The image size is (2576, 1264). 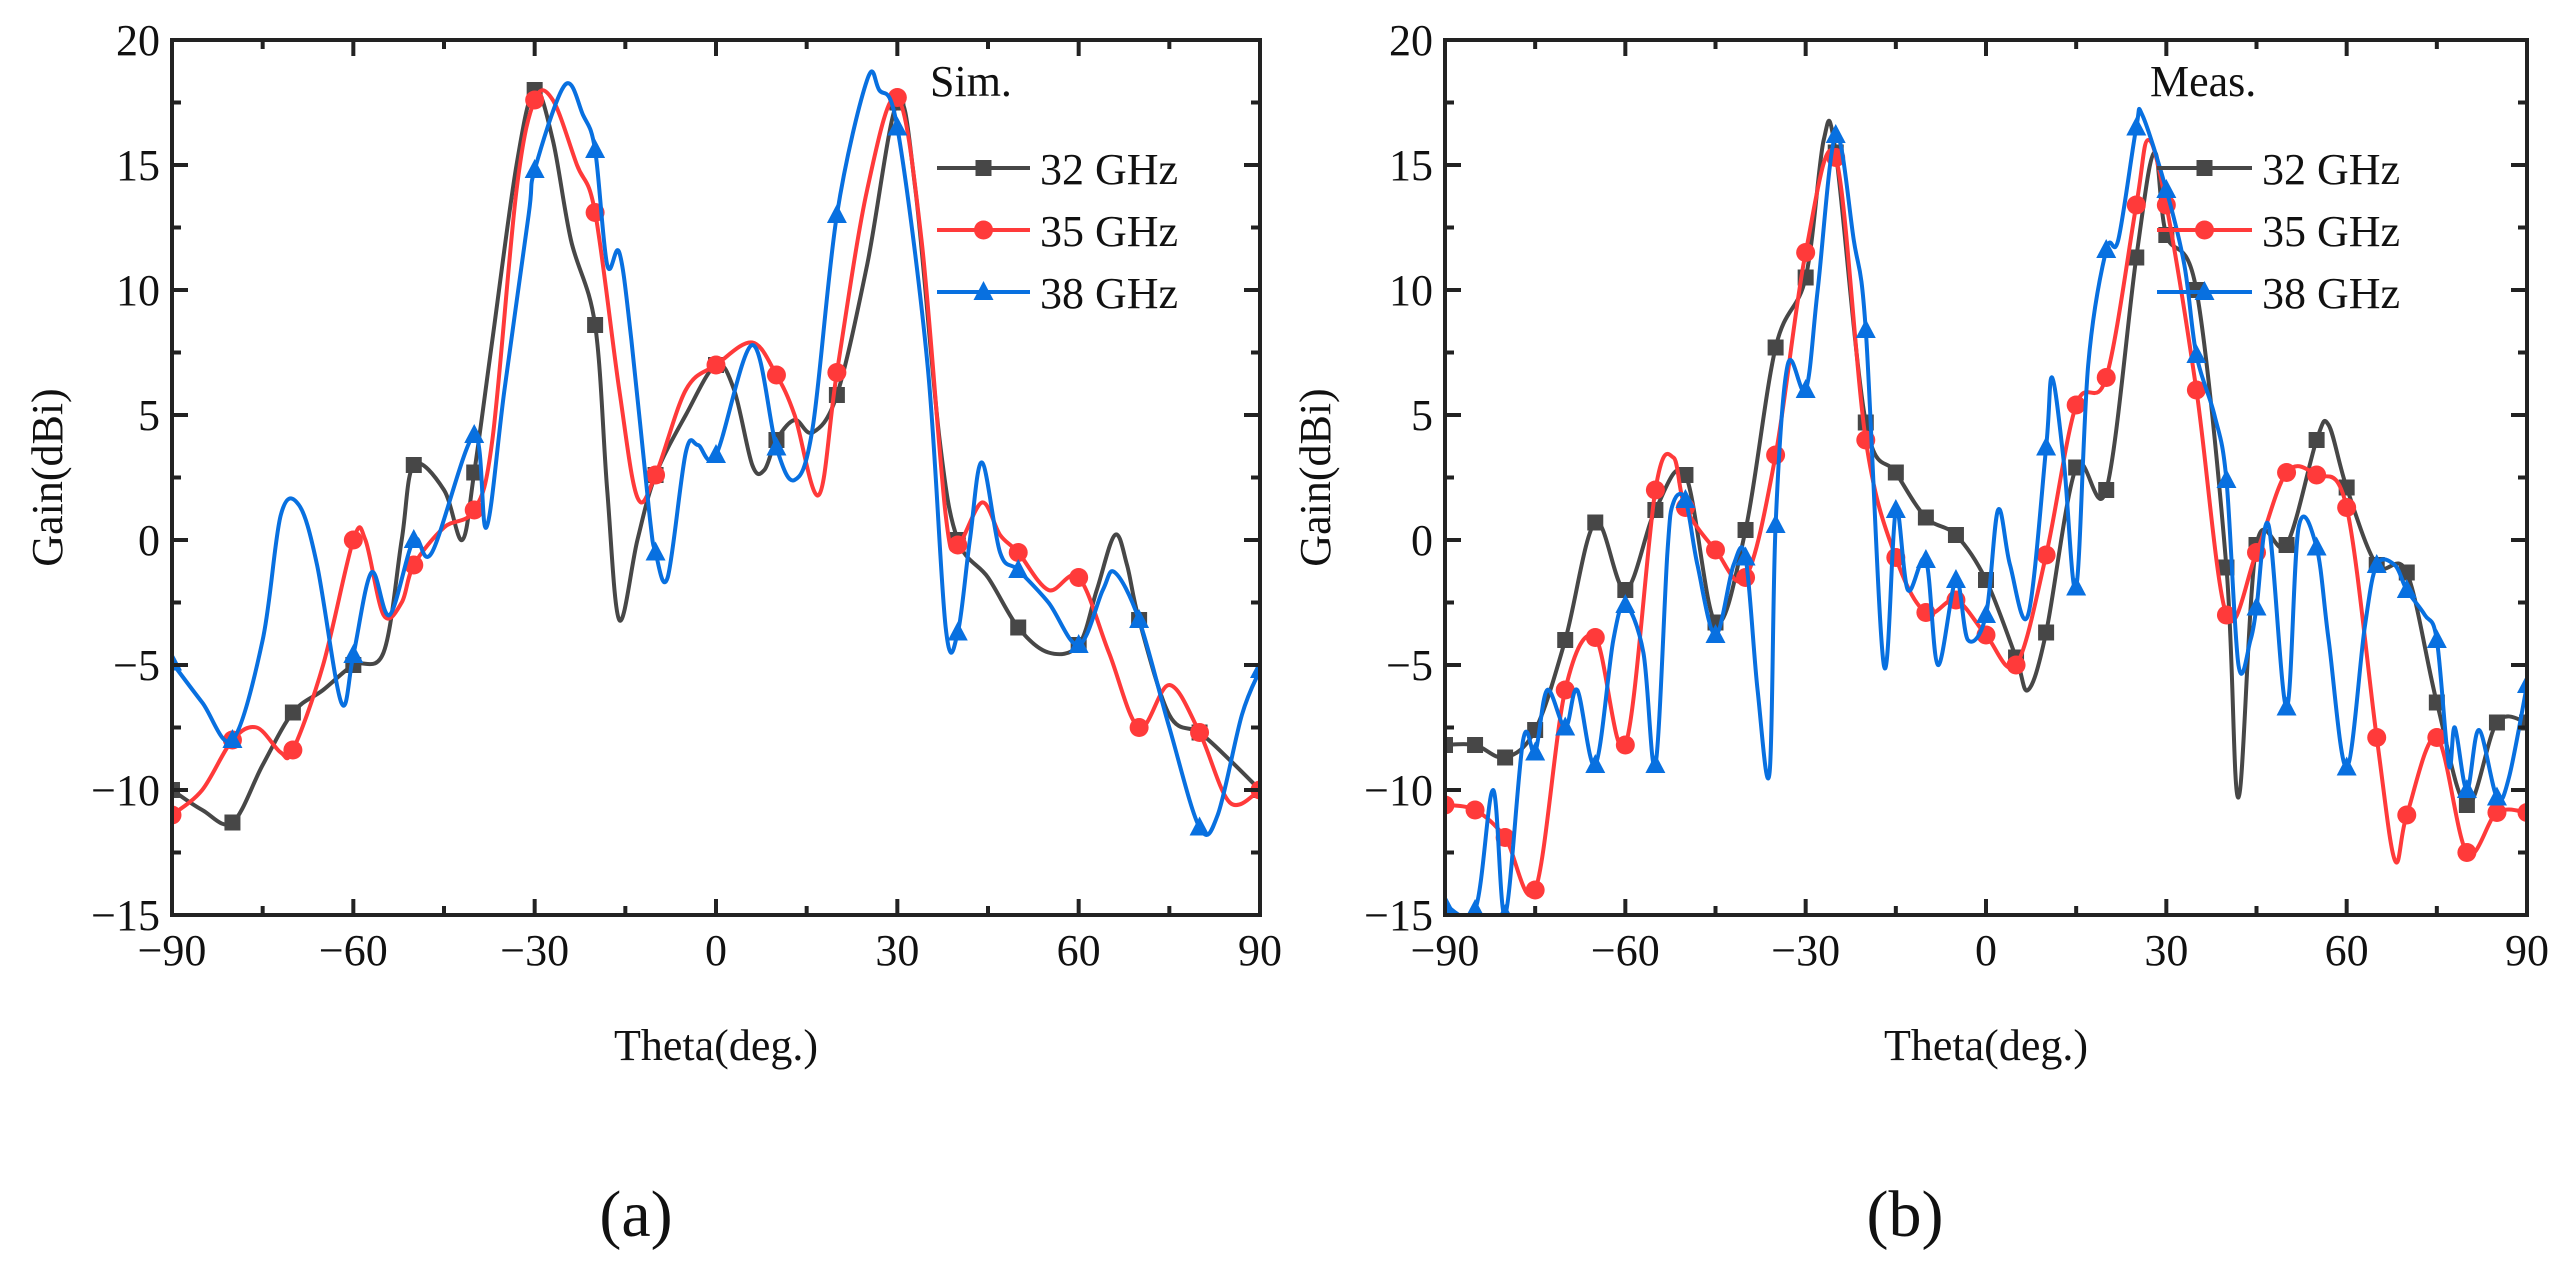 I want to click on x-tick-label: 30, so click(x=897, y=950).